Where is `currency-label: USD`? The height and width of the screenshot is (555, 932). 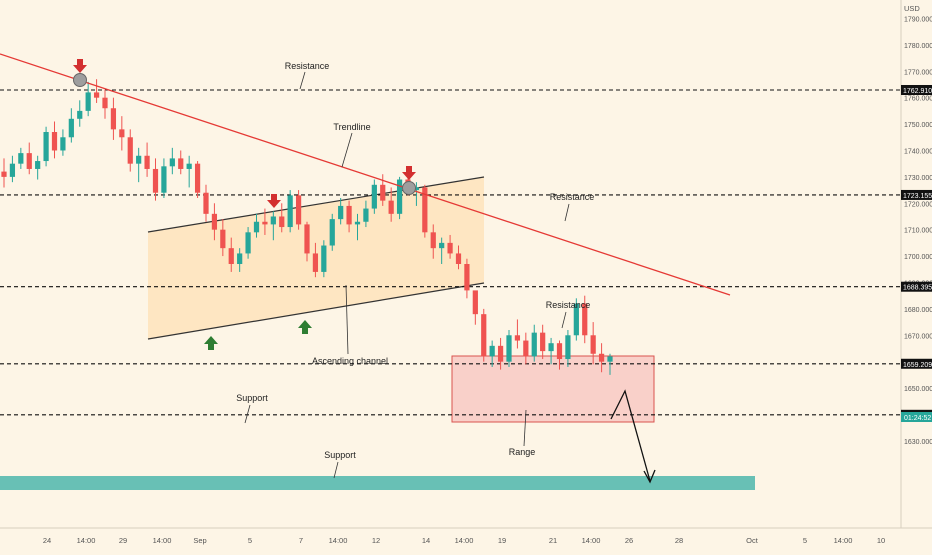 currency-label: USD is located at coordinates (912, 8).